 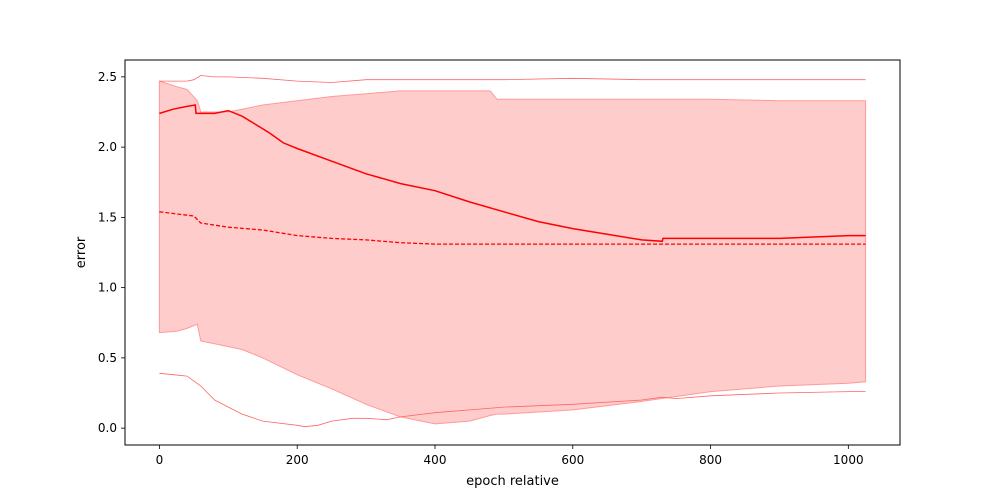 I want to click on y-tick-label: 2.0, so click(x=107, y=147).